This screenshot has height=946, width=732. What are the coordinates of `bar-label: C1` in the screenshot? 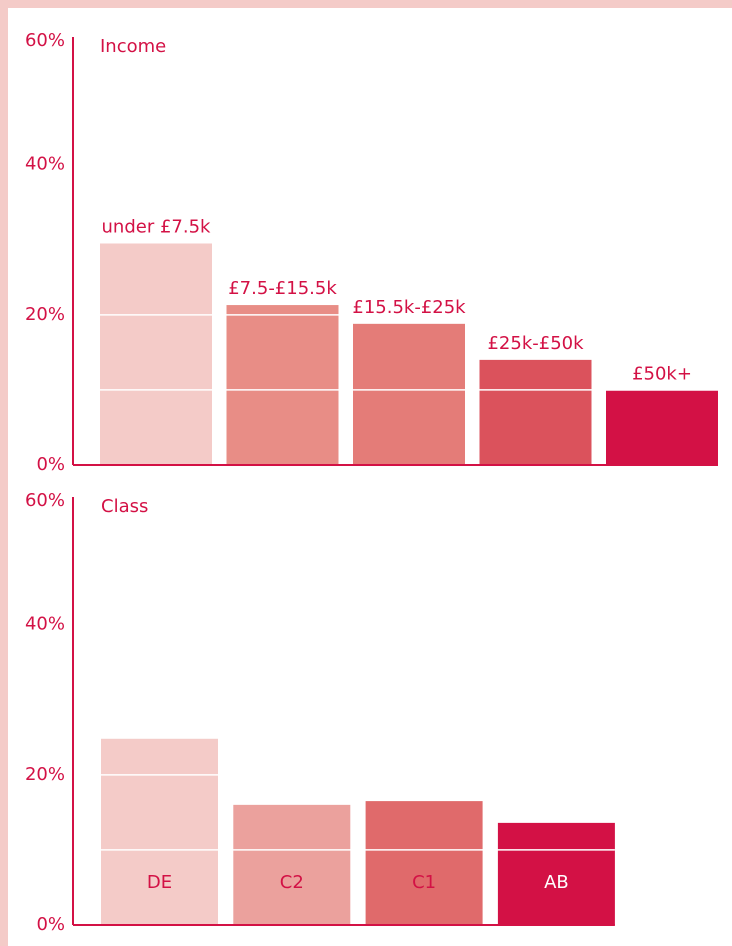 It's located at (424, 882).